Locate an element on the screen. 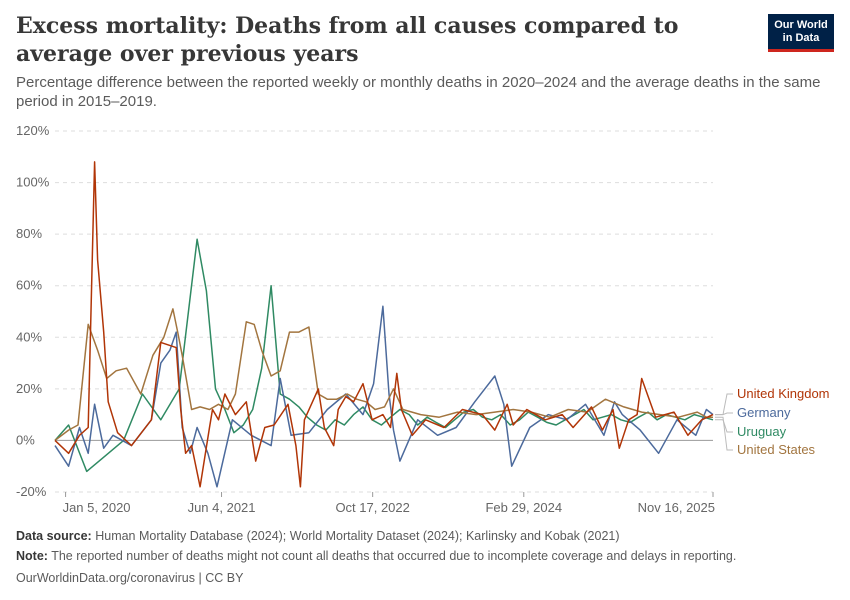  data-source-label: Data source: is located at coordinates (54, 536).